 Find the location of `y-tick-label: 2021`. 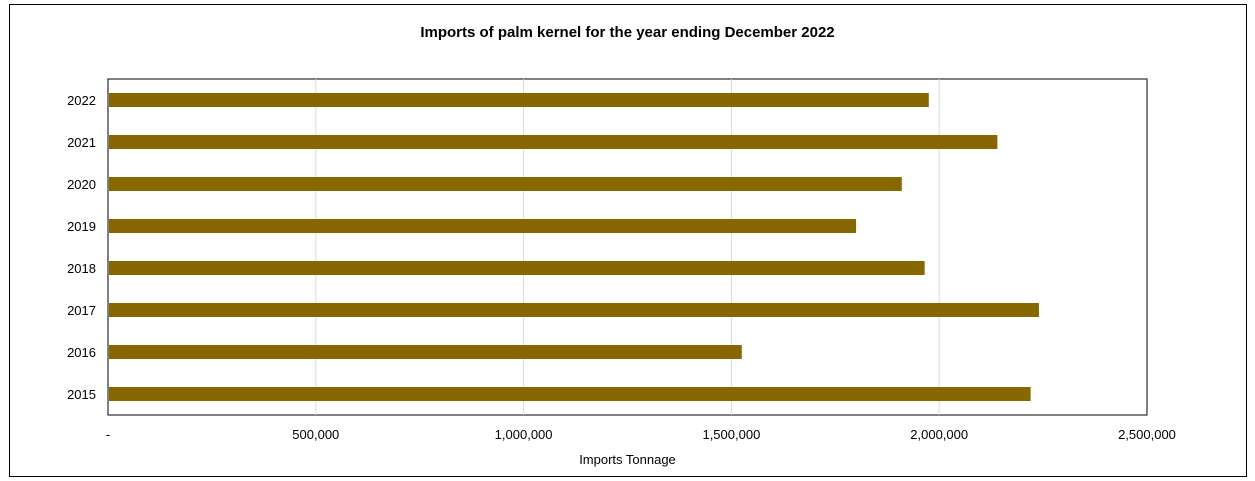

y-tick-label: 2021 is located at coordinates (81, 142).